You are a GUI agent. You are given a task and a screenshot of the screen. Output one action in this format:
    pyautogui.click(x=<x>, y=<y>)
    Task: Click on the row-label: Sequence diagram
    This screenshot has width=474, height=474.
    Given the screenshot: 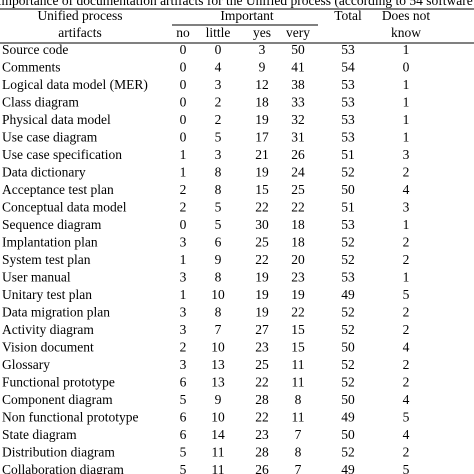 What is the action you would take?
    pyautogui.click(x=52, y=224)
    